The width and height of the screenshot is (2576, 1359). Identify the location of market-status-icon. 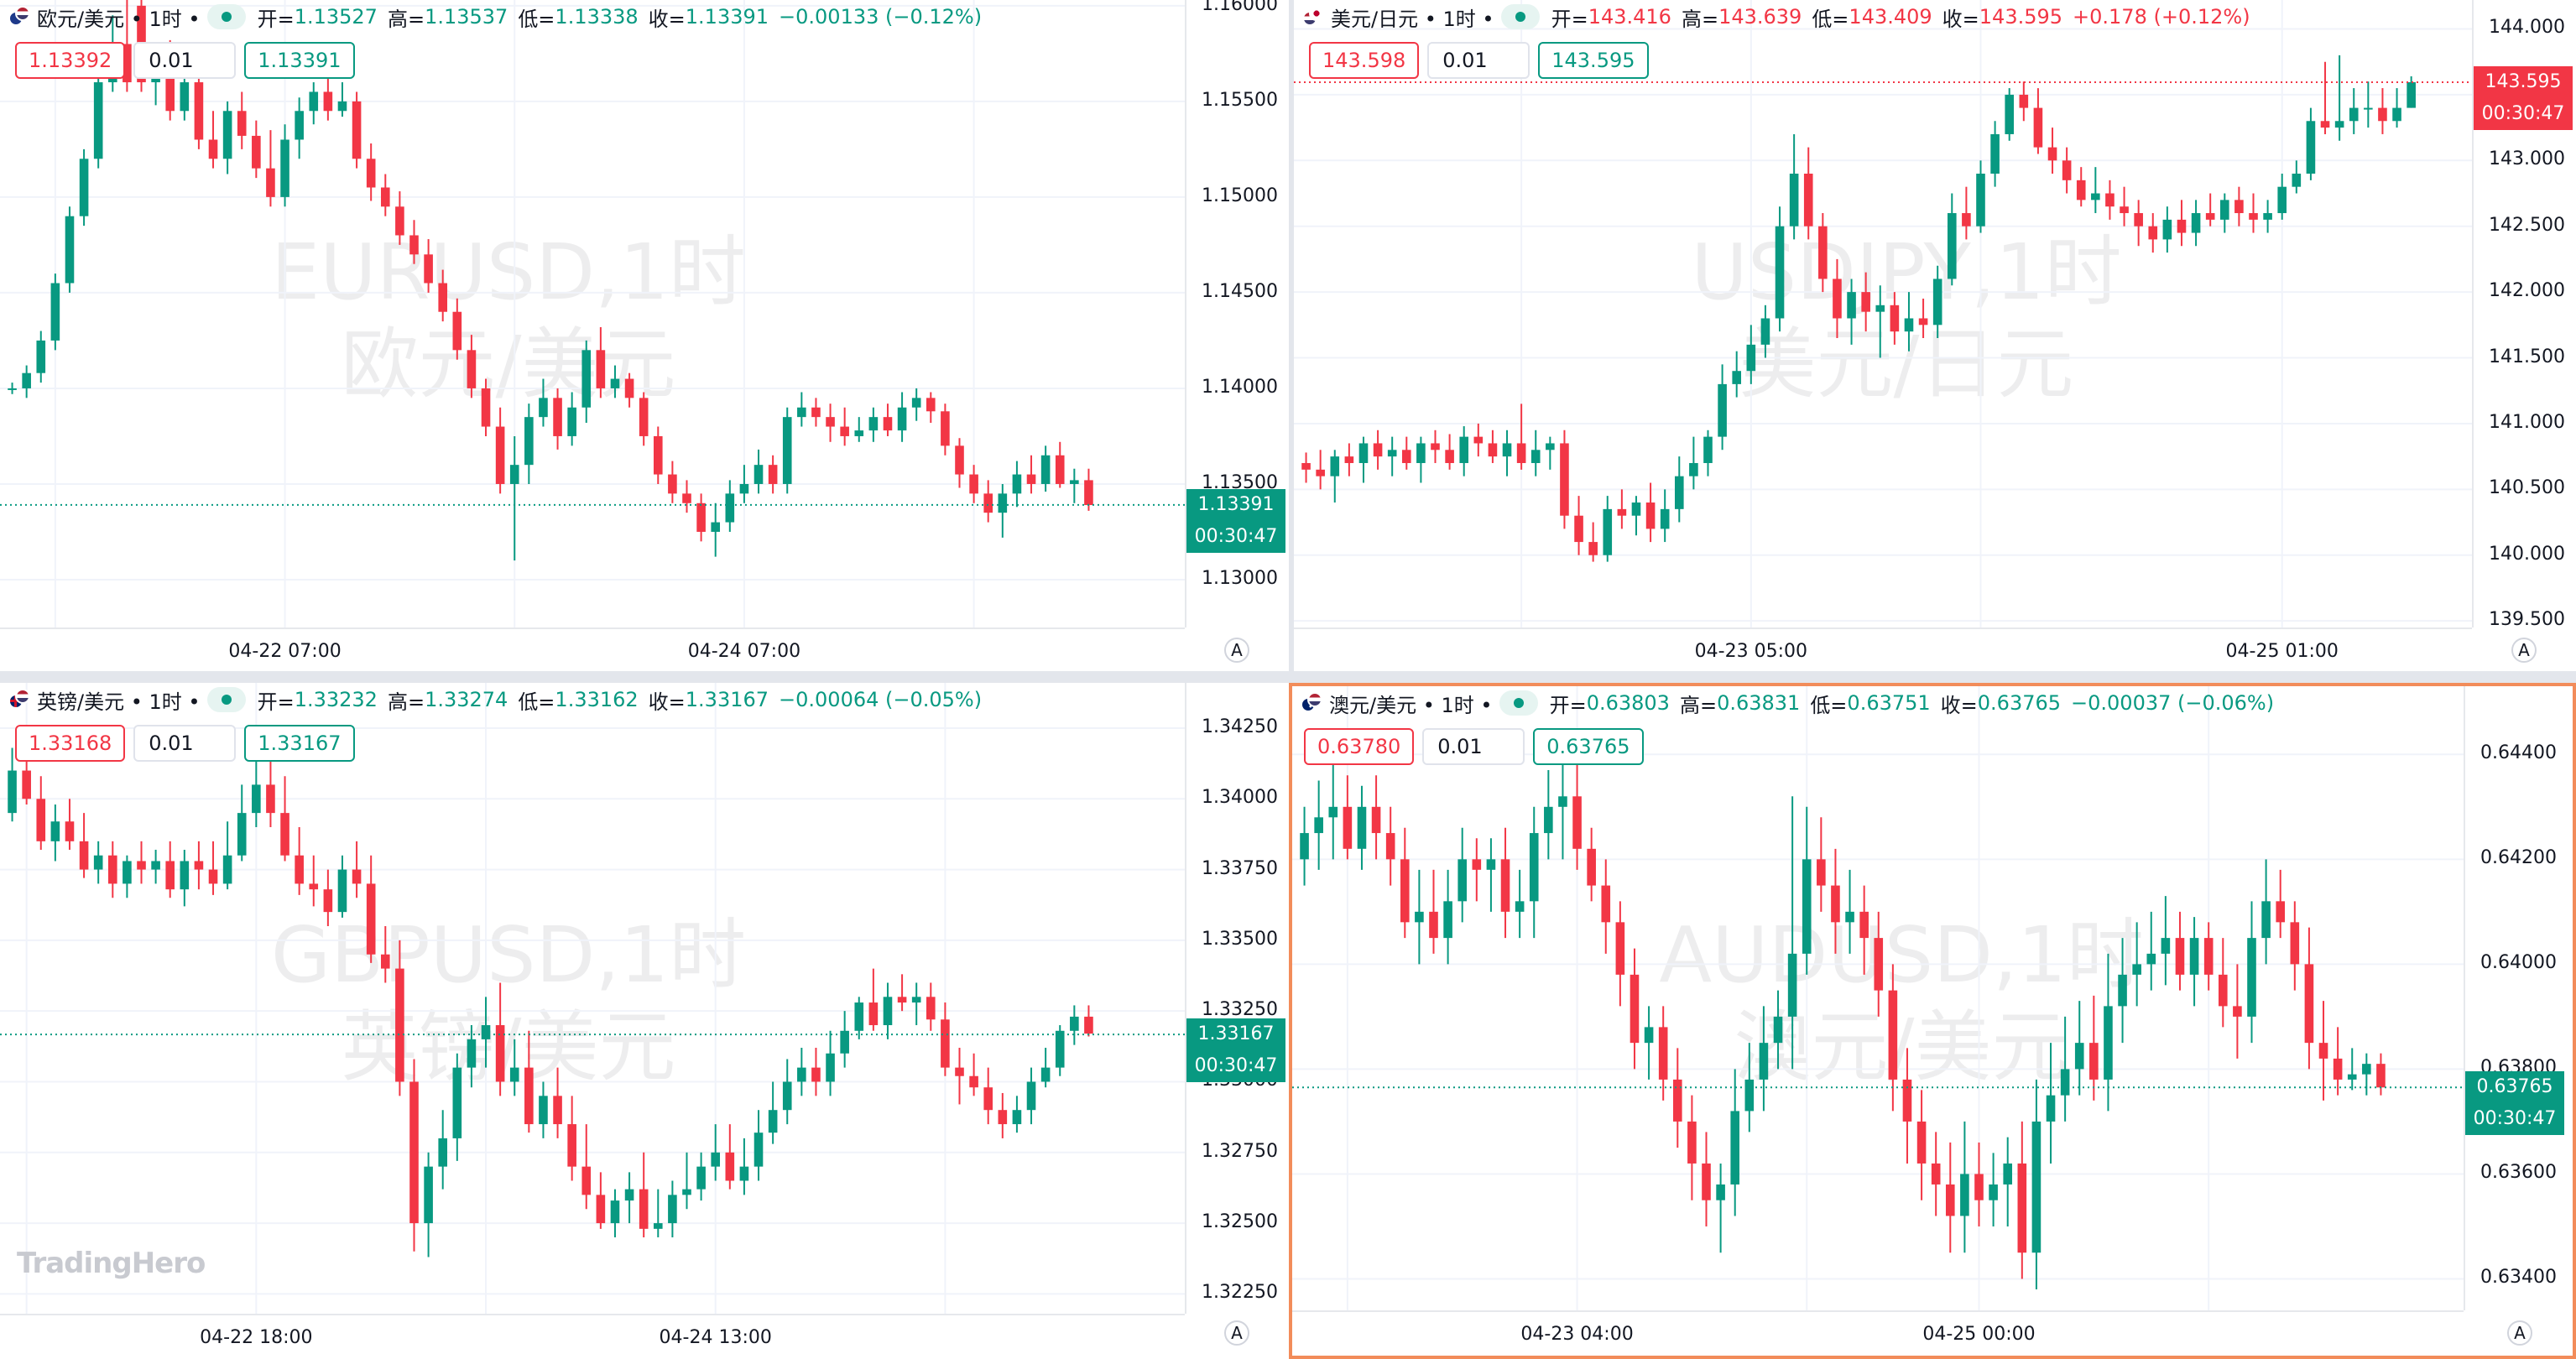
(226, 17).